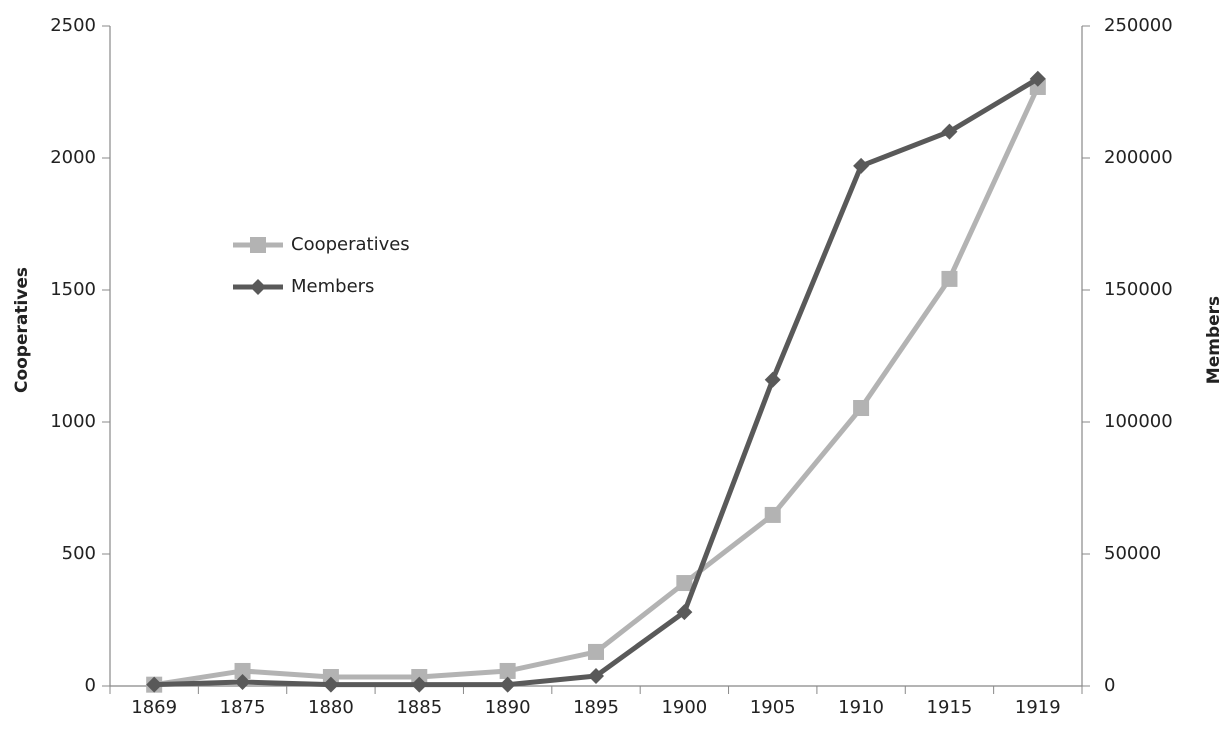  I want to click on y2-tick-label: 100000, so click(1138, 421).